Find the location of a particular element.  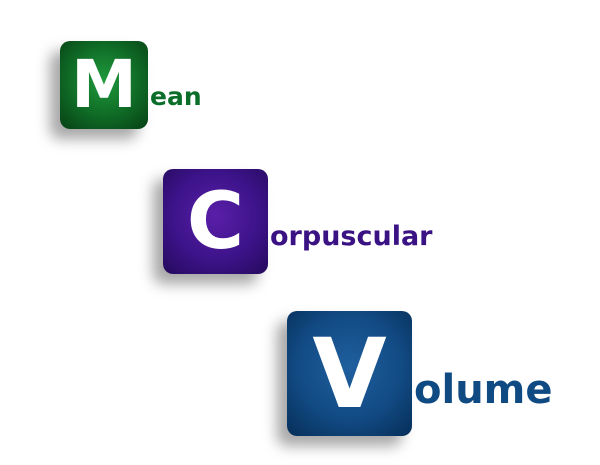

initial-letter: V is located at coordinates (349, 373).